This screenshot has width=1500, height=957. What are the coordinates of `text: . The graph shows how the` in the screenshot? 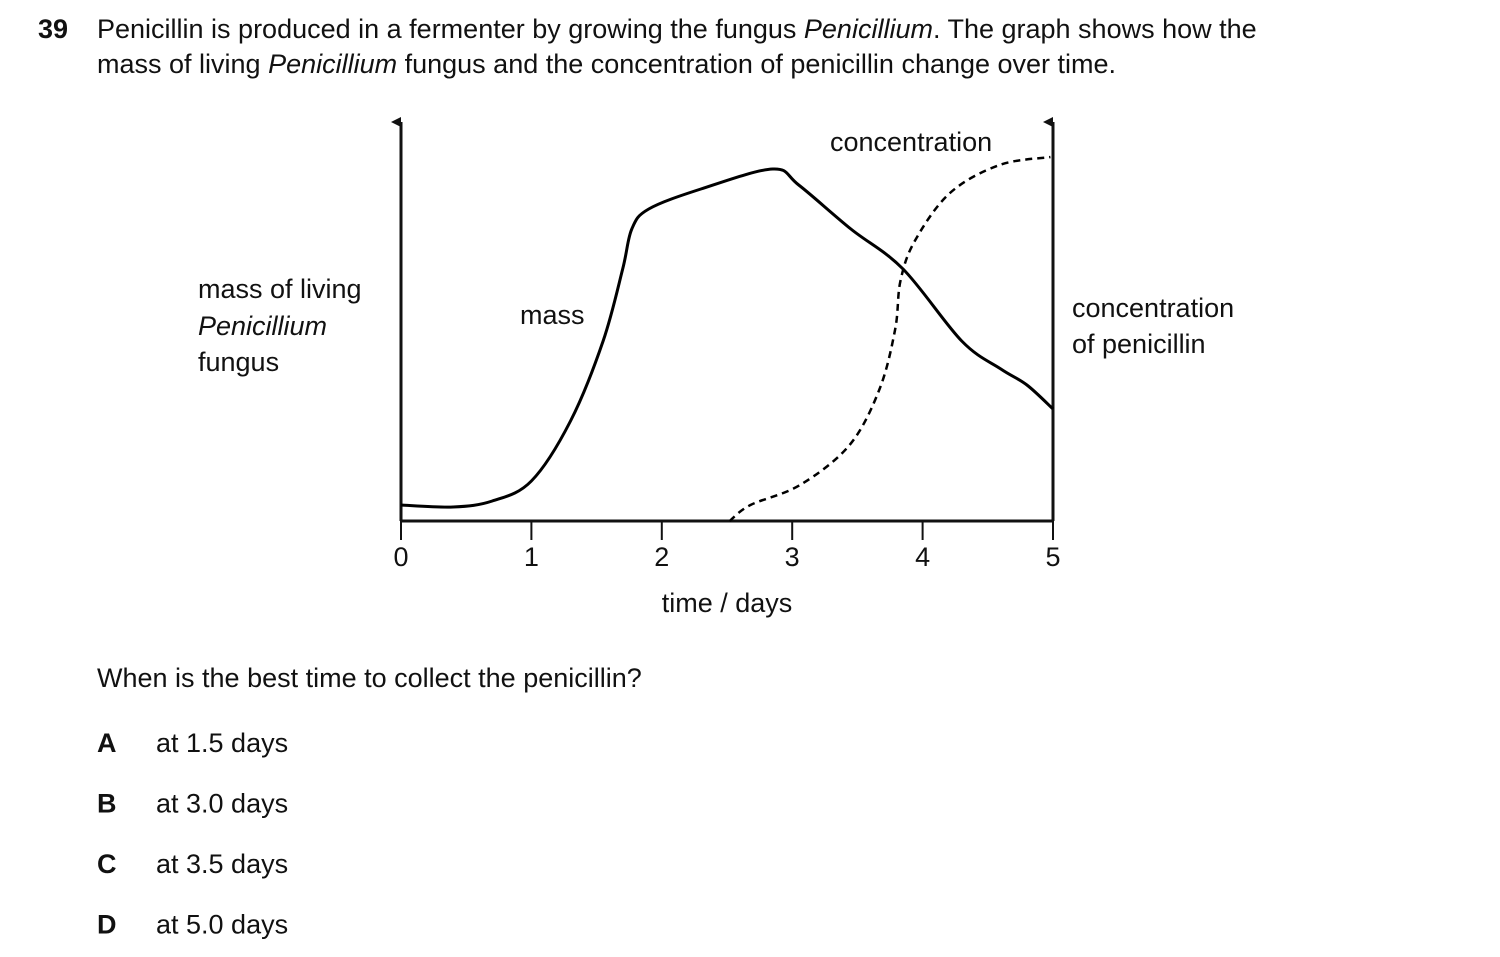 It's located at (1095, 29).